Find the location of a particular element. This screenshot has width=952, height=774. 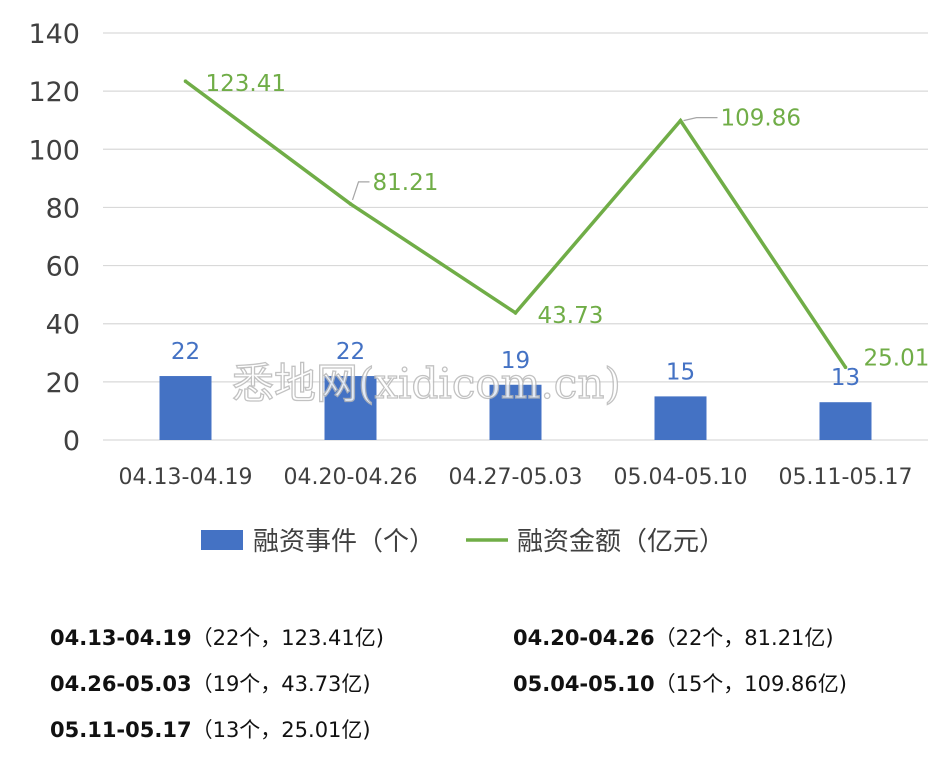

legend-bar-swatch is located at coordinates (222, 540).